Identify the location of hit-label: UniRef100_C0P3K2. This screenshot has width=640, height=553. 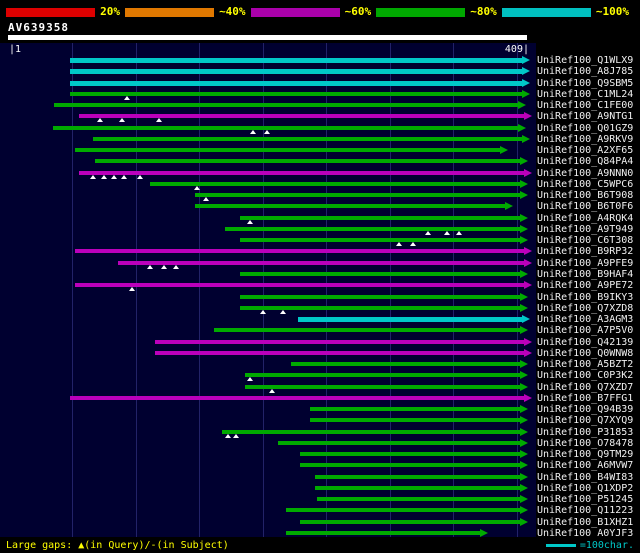
(585, 376).